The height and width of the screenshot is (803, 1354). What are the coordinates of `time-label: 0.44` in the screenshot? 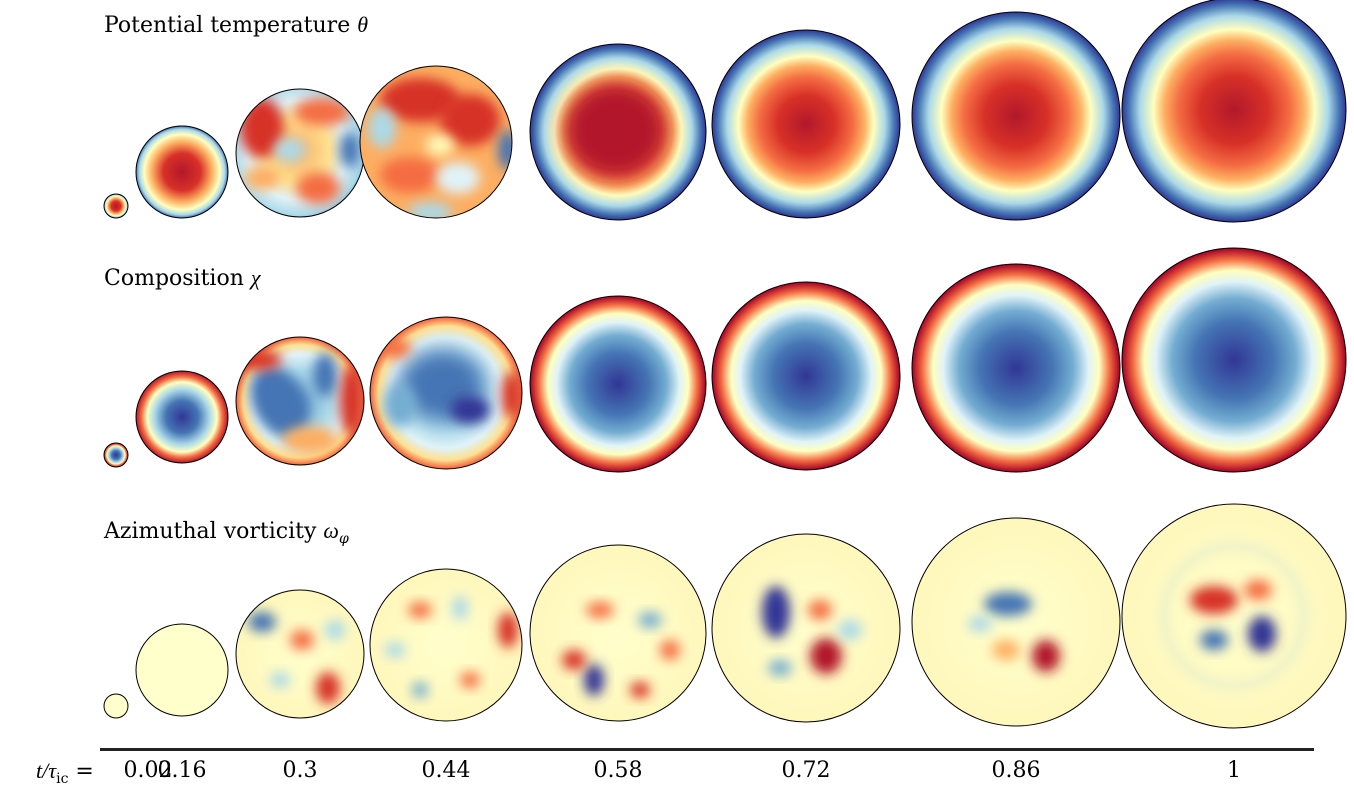 It's located at (446, 770).